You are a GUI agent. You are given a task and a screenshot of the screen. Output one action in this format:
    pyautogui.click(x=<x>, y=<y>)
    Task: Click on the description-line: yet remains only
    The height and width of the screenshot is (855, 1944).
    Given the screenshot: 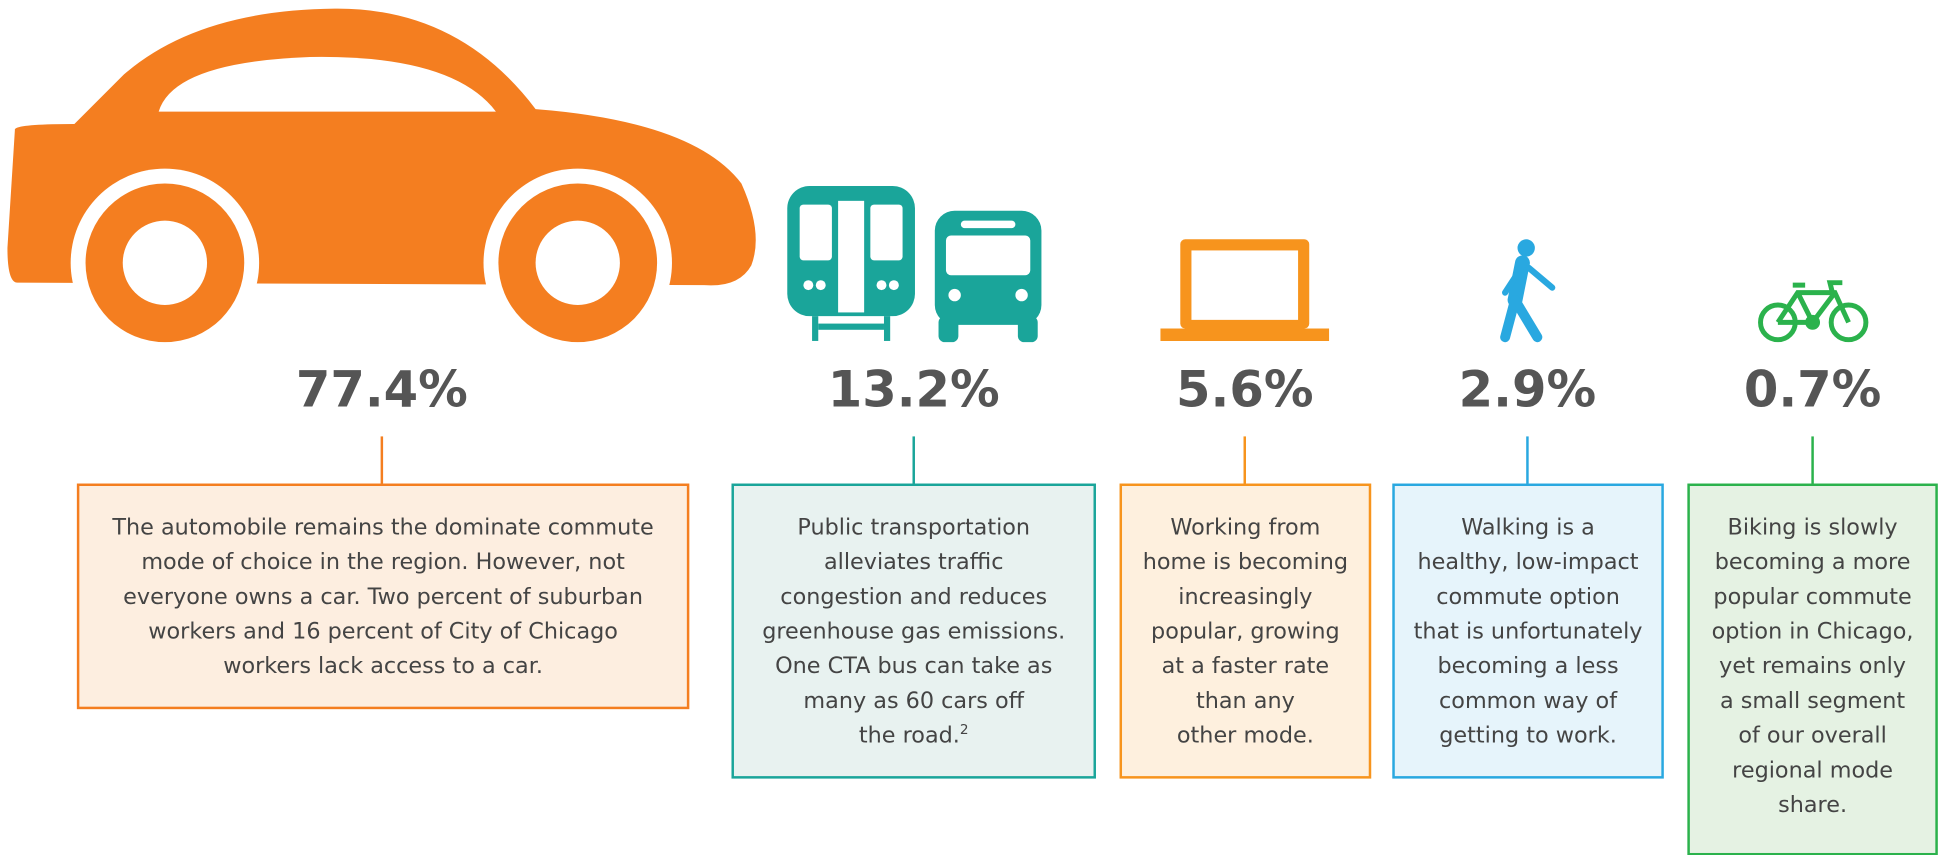 What is the action you would take?
    pyautogui.click(x=1813, y=666)
    